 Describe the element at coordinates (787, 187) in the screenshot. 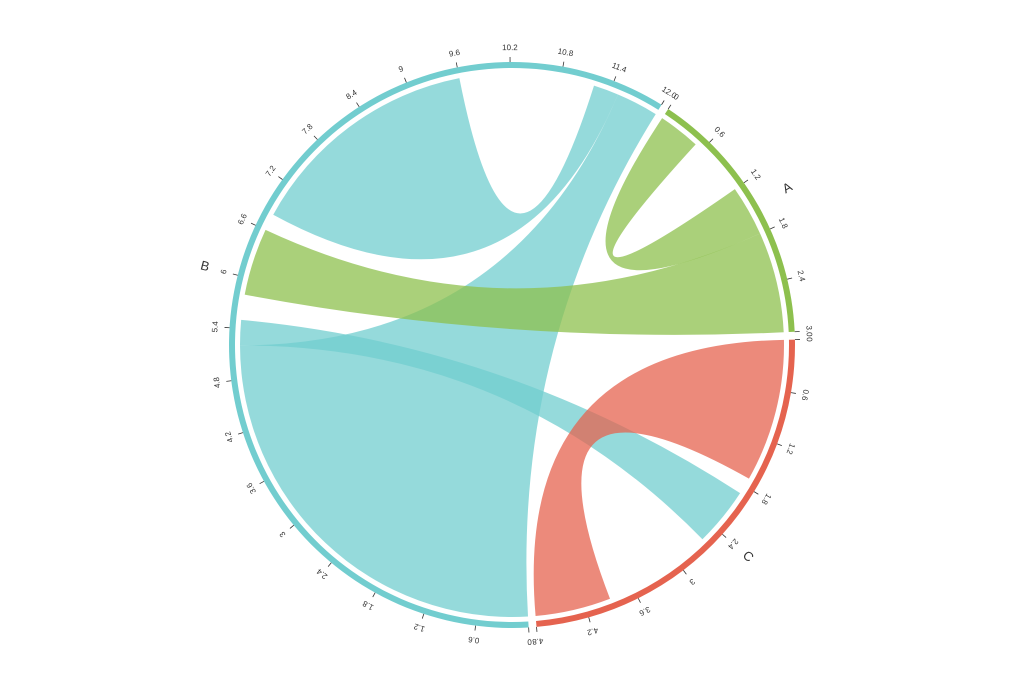

I see `sector-label: A` at that location.